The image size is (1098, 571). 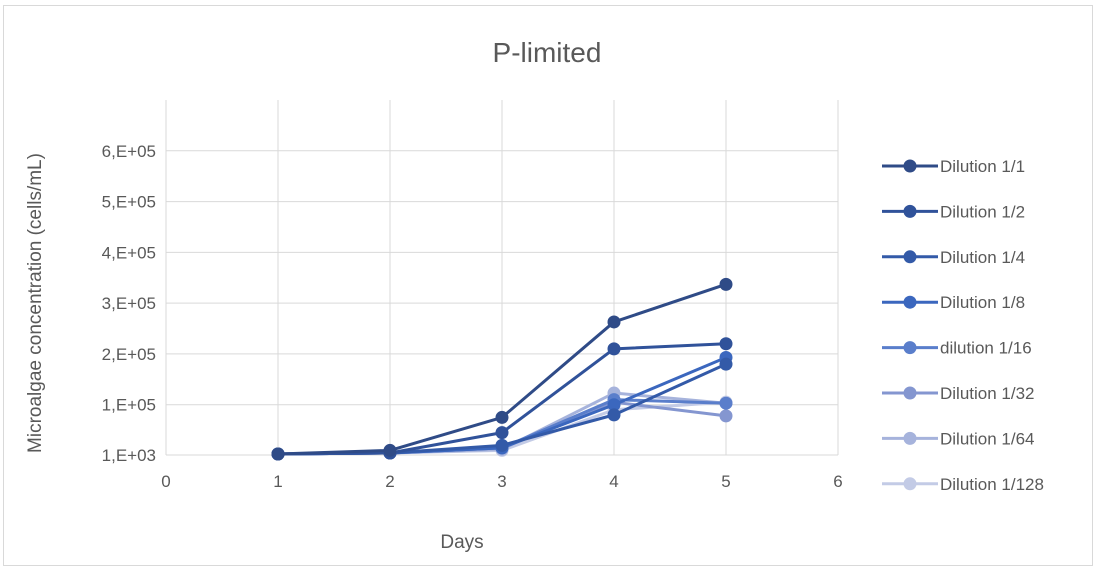 What do you see at coordinates (982, 302) in the screenshot?
I see `legend-label: Dilution 1/8` at bounding box center [982, 302].